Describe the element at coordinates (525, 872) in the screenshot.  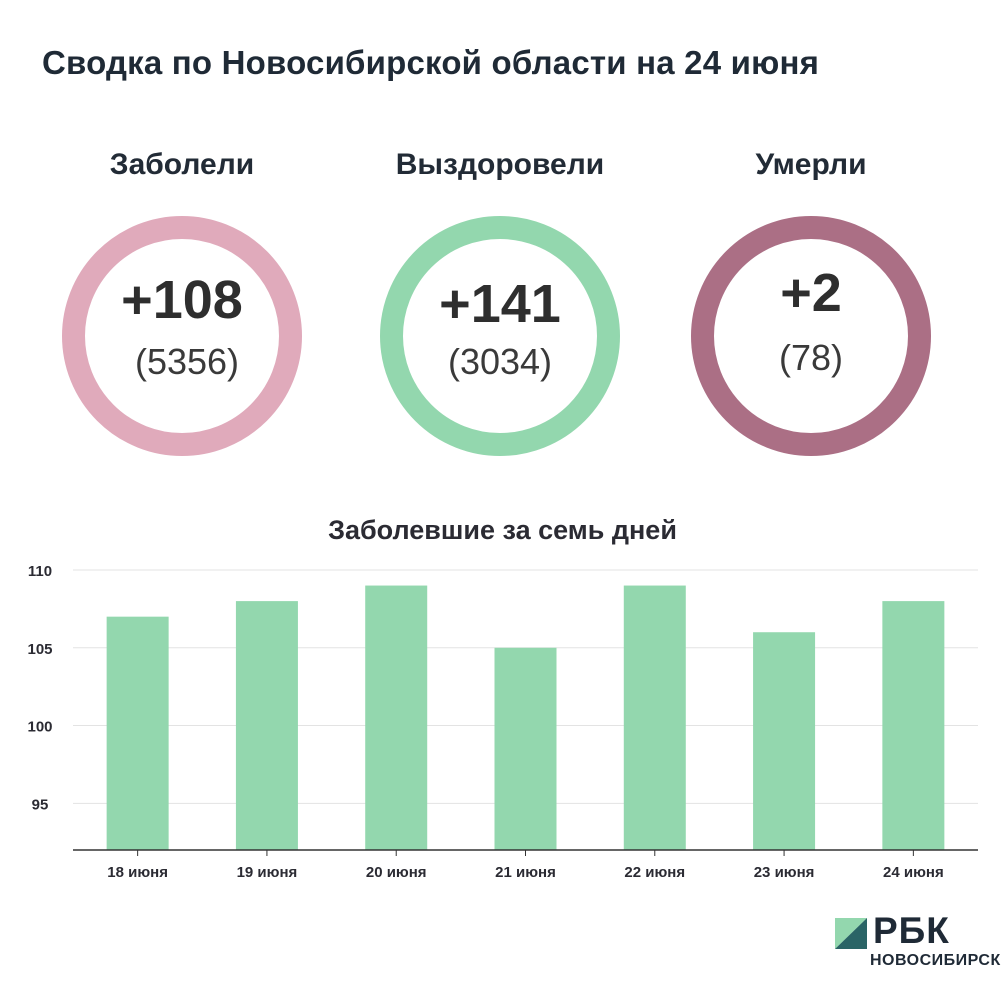
I see `x-tick-label: 21 июня` at that location.